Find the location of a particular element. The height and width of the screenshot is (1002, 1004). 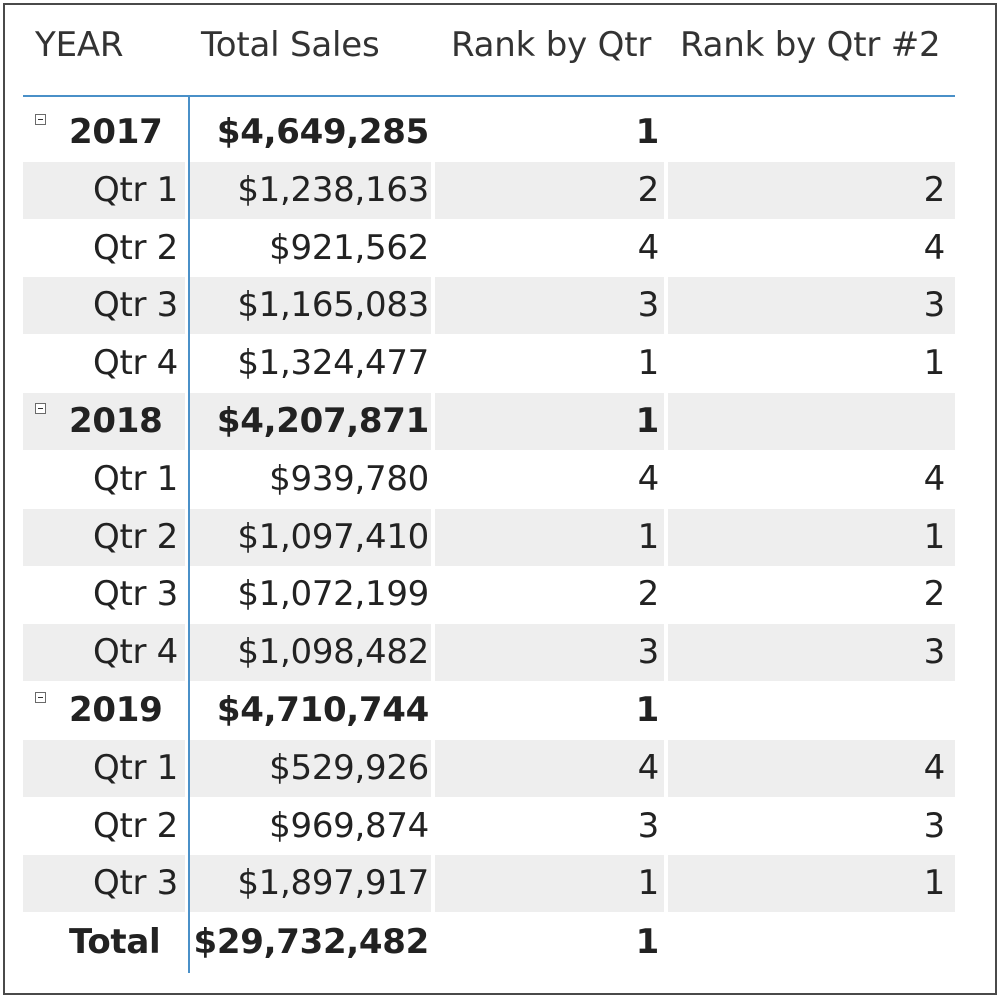

quarter-row: Qtr 2 $1,097,410 1 1 is located at coordinates (489, 537).